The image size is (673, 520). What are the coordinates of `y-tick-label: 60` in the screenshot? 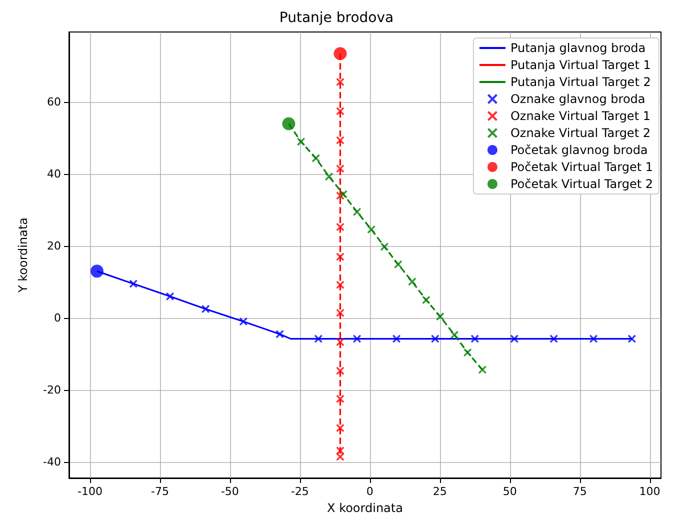 It's located at (54, 102).